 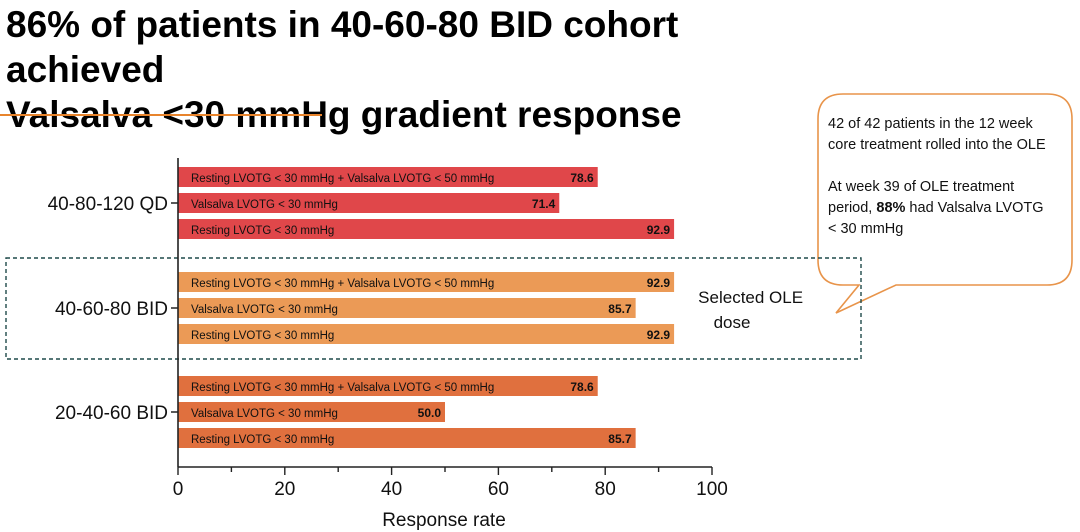 I want to click on bar-value-label: 71.4, so click(x=544, y=204).